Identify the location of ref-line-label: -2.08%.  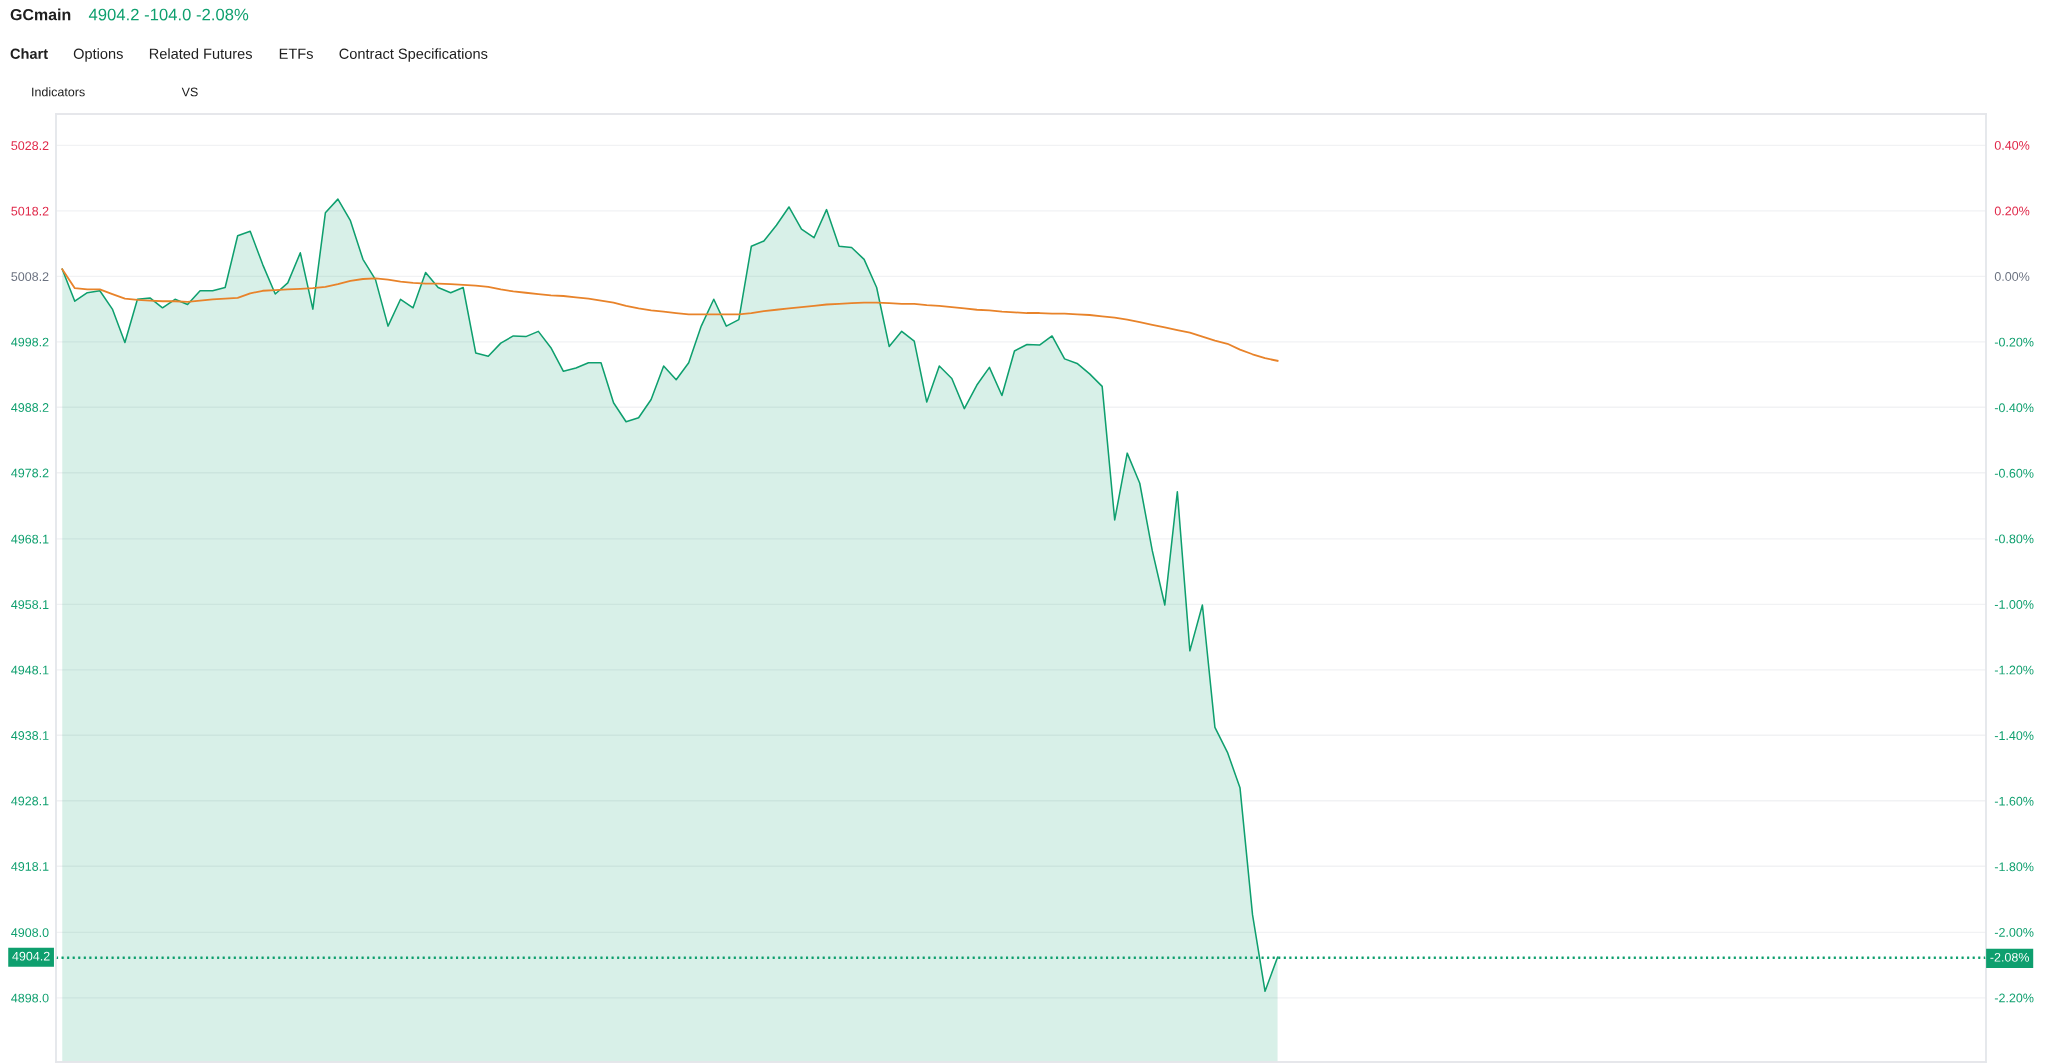
(2010, 957).